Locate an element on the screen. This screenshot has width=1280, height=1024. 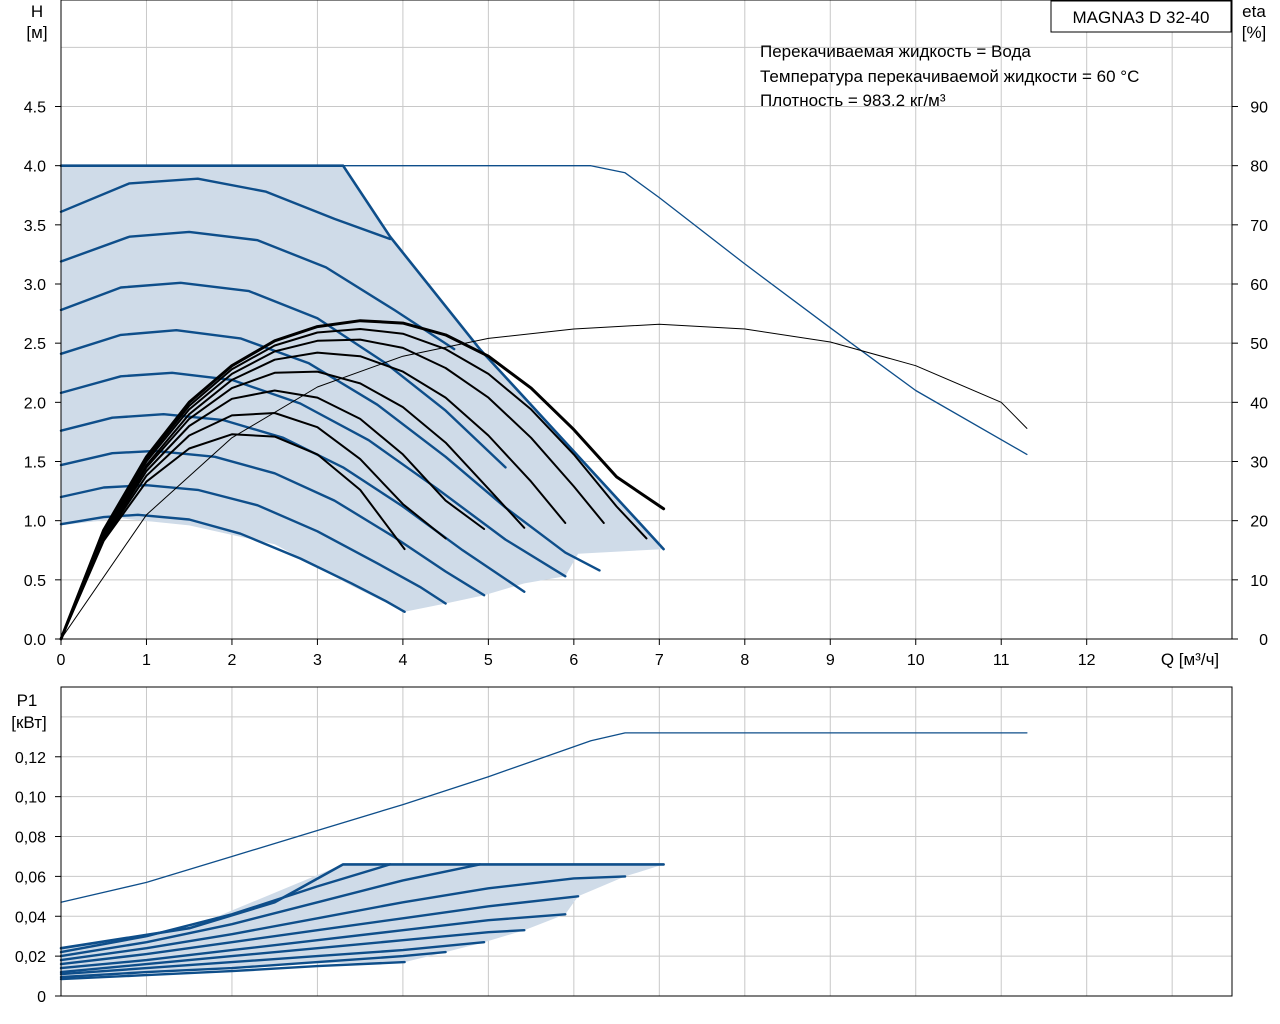
q-tick-label: 11 is located at coordinates (1001, 660).